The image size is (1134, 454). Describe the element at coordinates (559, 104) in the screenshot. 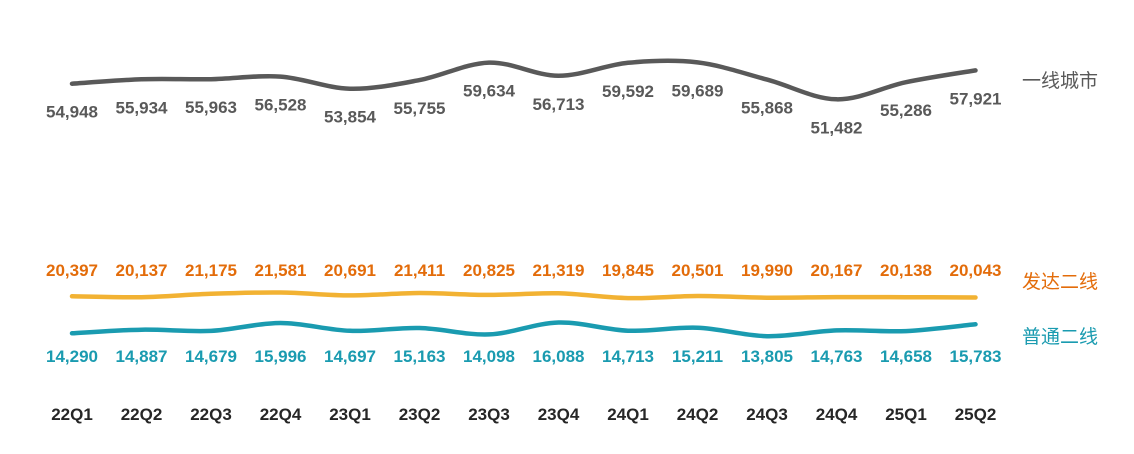

I see `data-label-series-1: 56,713` at that location.